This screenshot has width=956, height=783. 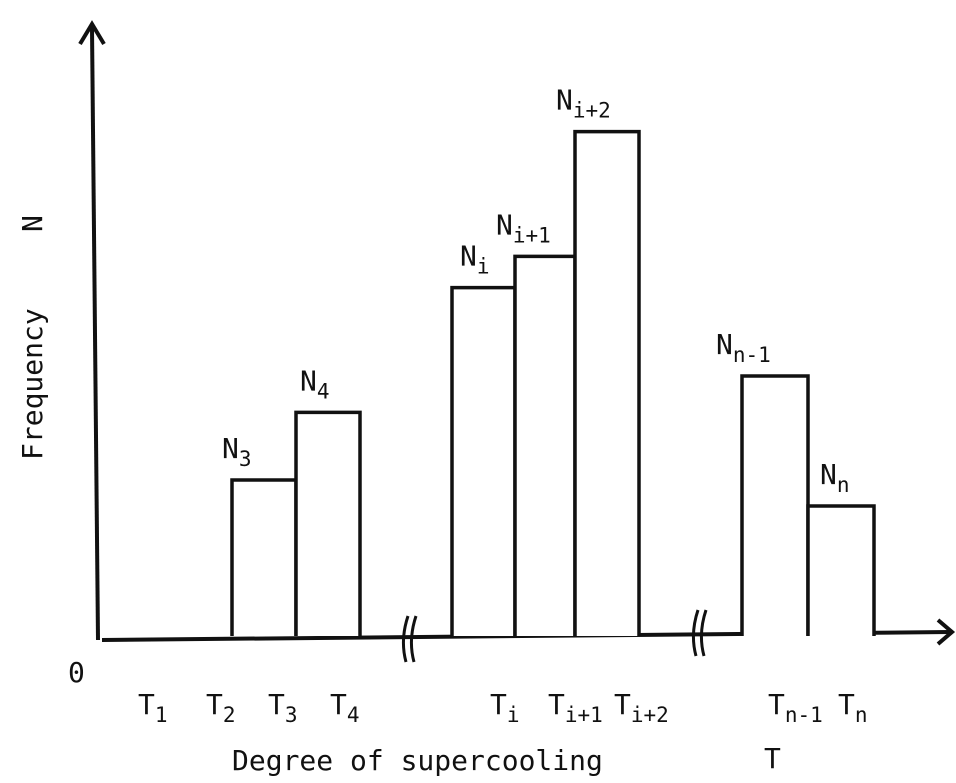 I want to click on bar-i, so click(x=483, y=460).